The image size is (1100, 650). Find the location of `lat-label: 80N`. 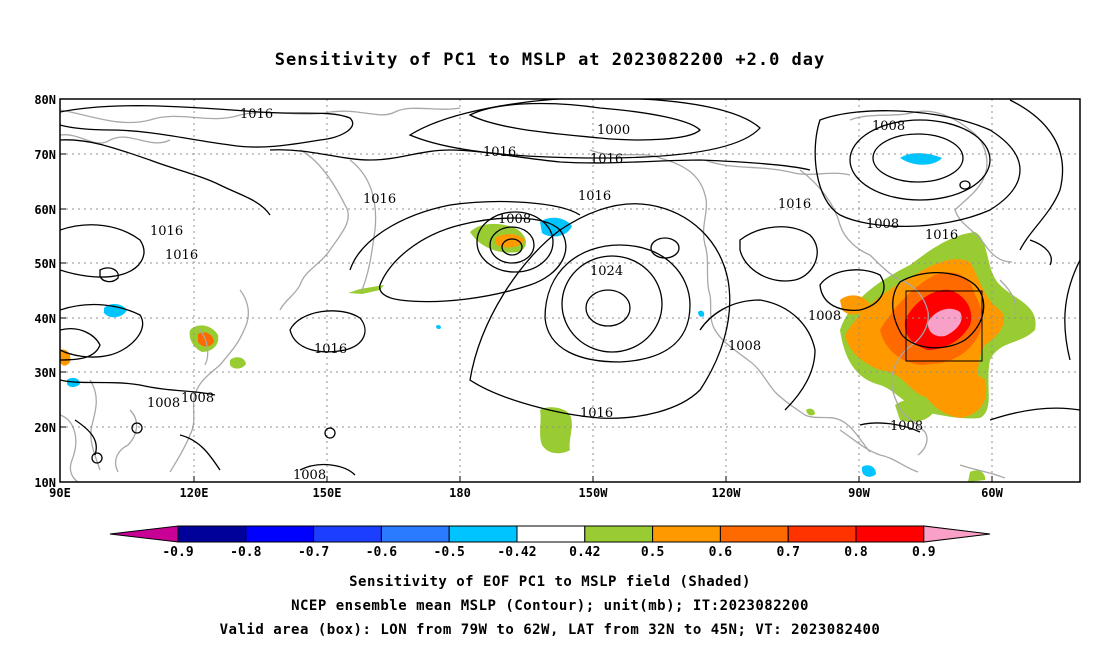

lat-label: 80N is located at coordinates (45, 100).